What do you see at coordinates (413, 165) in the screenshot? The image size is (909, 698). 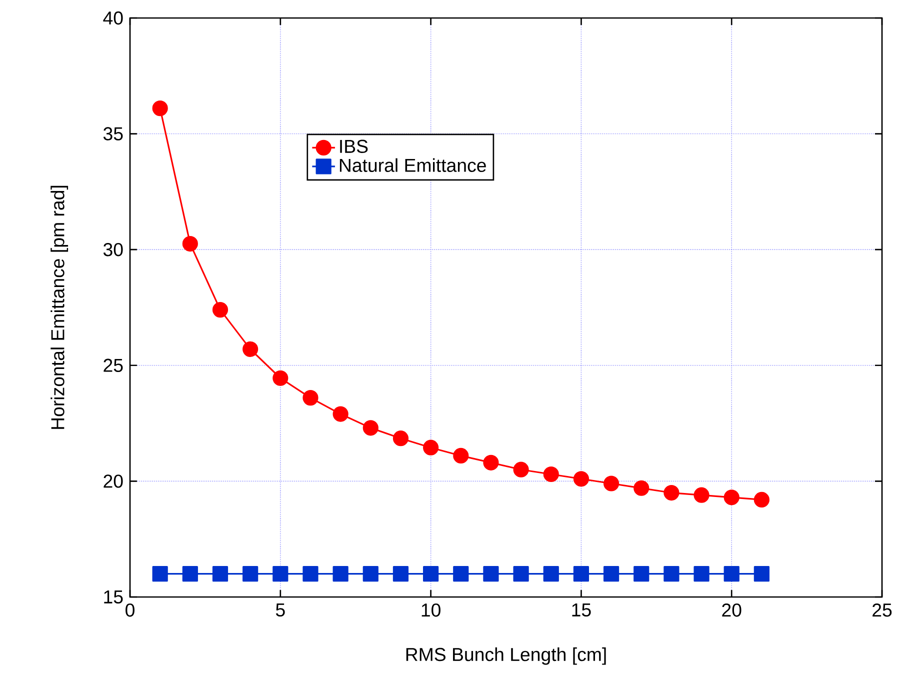 I see `legend-label: Natural Emittance` at bounding box center [413, 165].